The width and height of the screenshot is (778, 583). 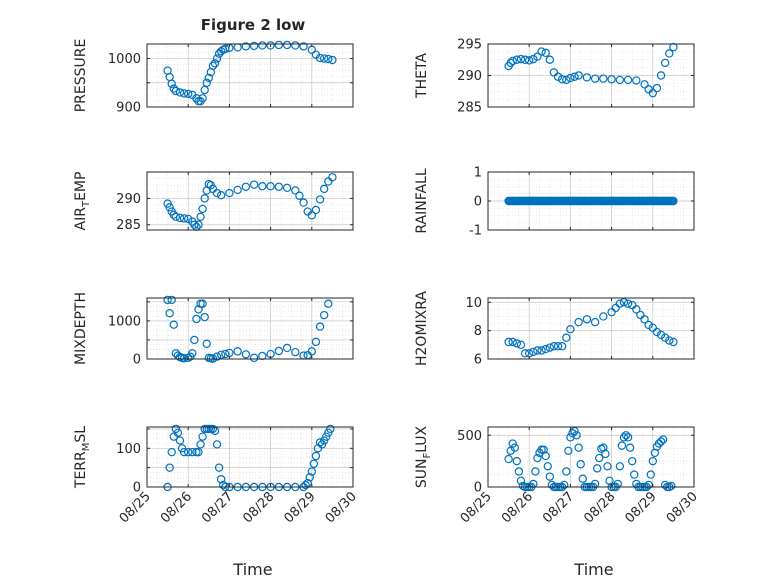 I want to click on y-axis-label: THETA, so click(x=422, y=76).